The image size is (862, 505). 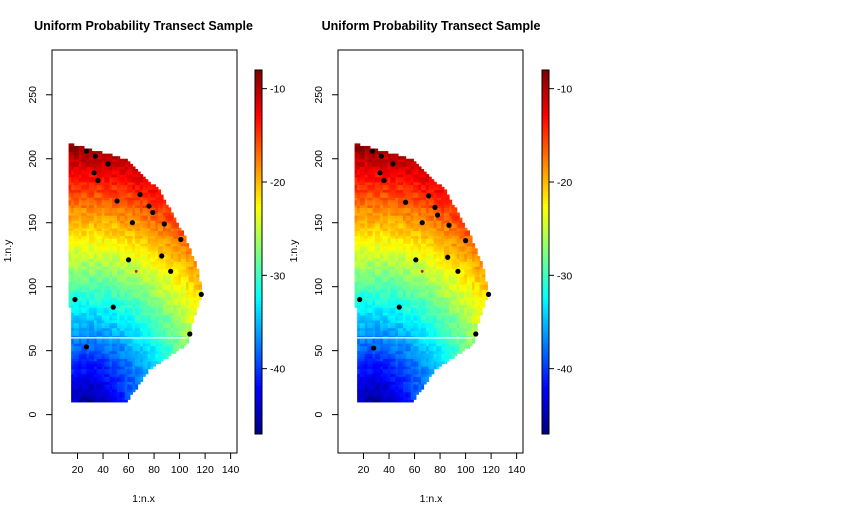 I want to click on y-axis-label: 1:n.y, so click(x=294, y=251).